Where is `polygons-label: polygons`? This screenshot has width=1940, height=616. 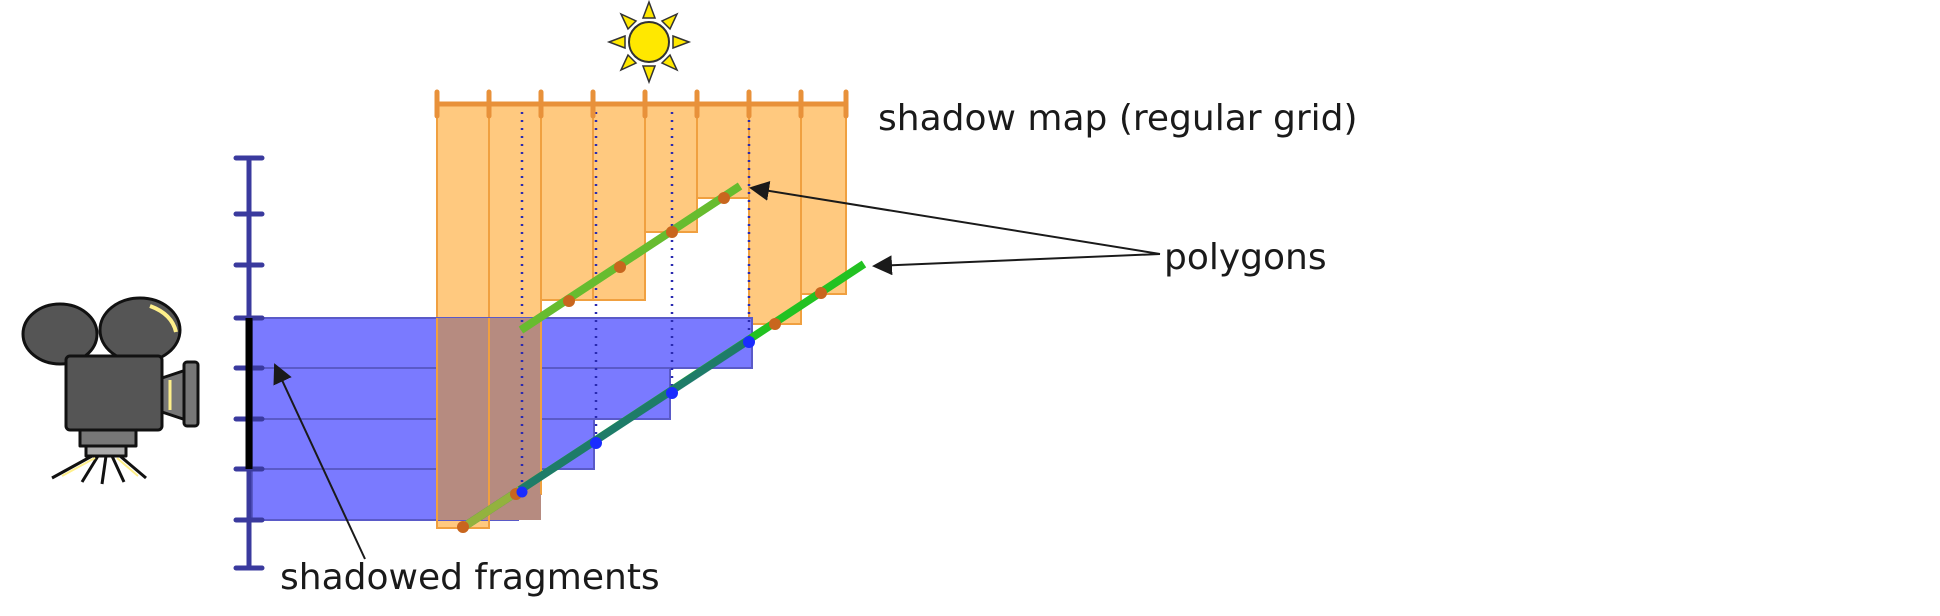 polygons-label: polygons is located at coordinates (1245, 257).